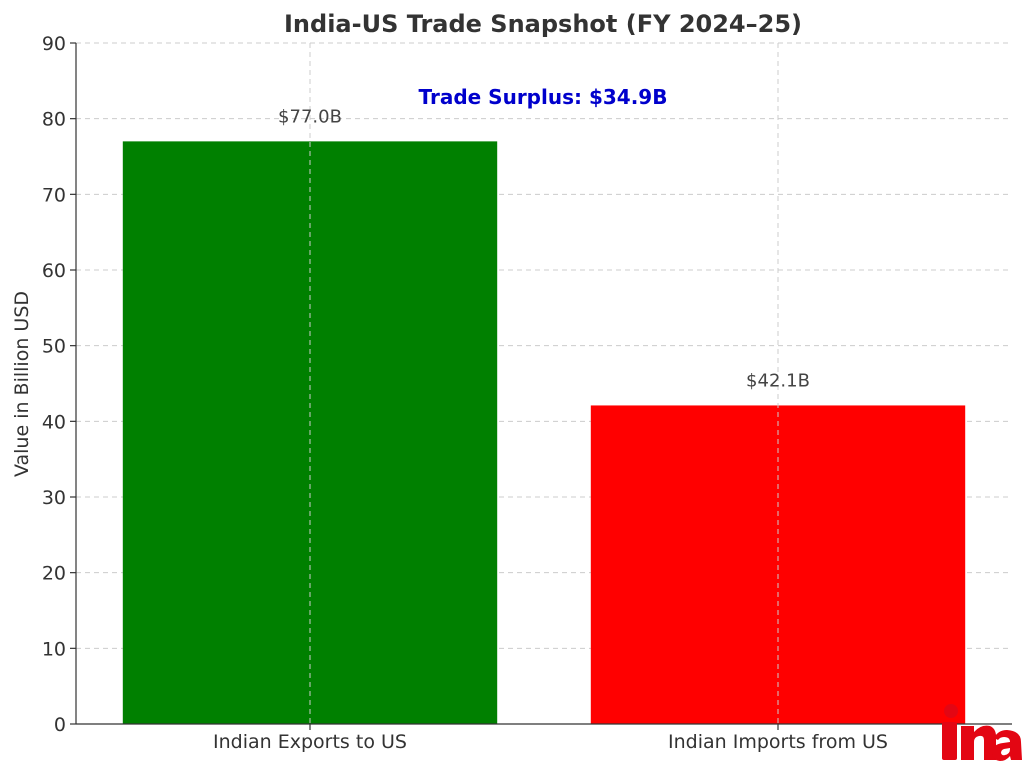  I want to click on y-tick-label: 70, so click(54, 195).